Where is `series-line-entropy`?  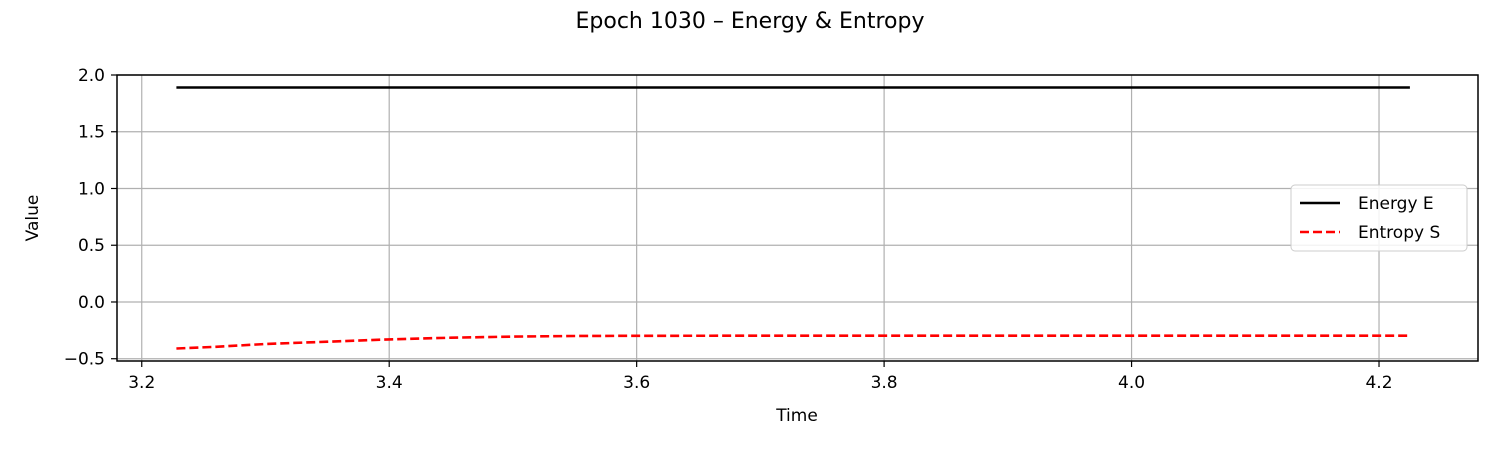 series-line-entropy is located at coordinates (793, 342).